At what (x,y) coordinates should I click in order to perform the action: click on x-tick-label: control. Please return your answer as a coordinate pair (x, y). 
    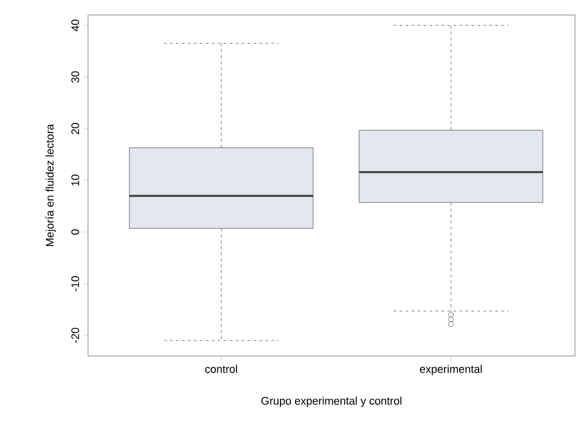
    Looking at the image, I should click on (221, 368).